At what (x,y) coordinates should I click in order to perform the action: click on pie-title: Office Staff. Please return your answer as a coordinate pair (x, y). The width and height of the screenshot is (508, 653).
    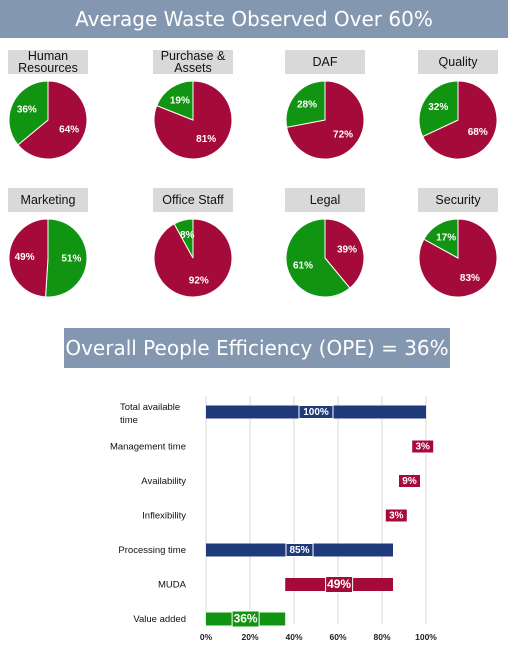
    Looking at the image, I should click on (193, 200).